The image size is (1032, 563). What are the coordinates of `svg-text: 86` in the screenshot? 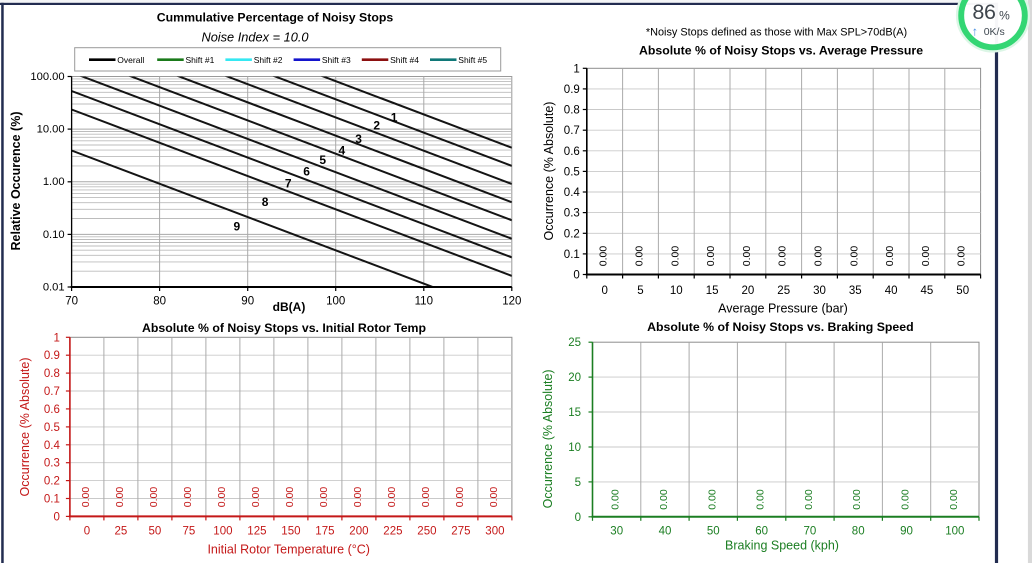 It's located at (984, 12).